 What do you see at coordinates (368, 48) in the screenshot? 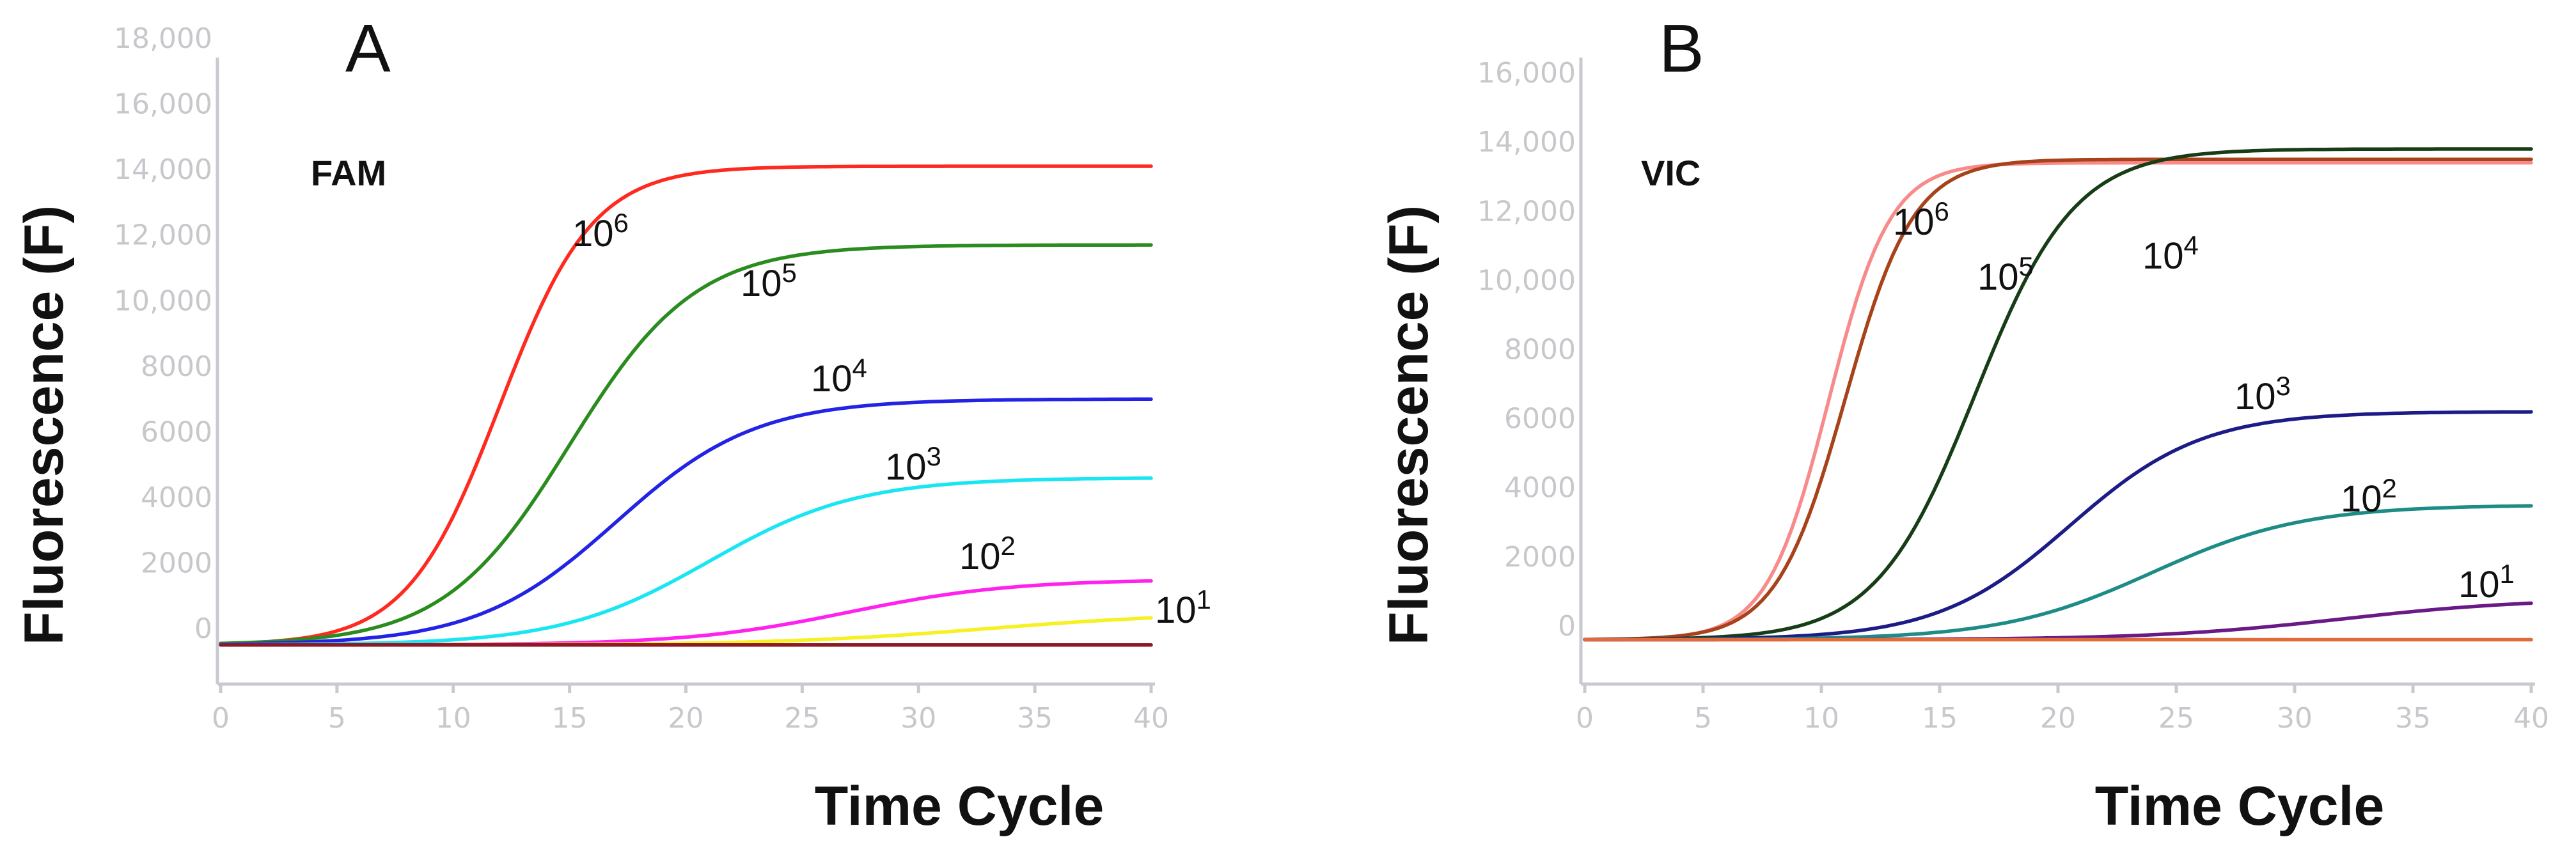
I see `panel-letter: A` at bounding box center [368, 48].